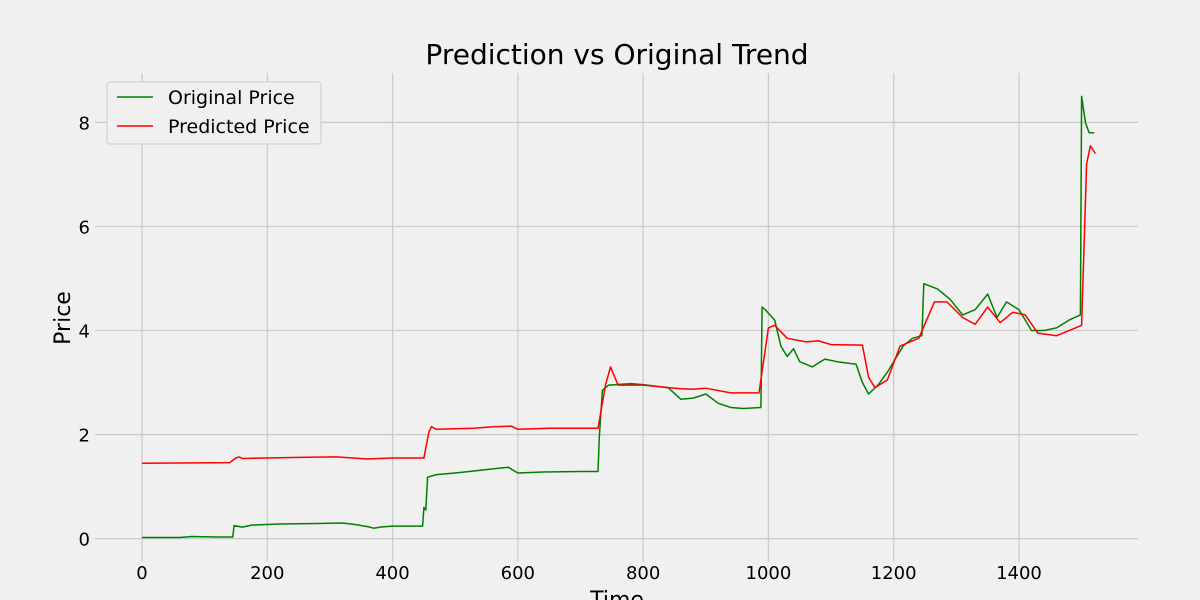 Image resolution: width=1200 pixels, height=600 pixels. Describe the element at coordinates (231, 98) in the screenshot. I see `legend-original-price-label: Original Price` at that location.